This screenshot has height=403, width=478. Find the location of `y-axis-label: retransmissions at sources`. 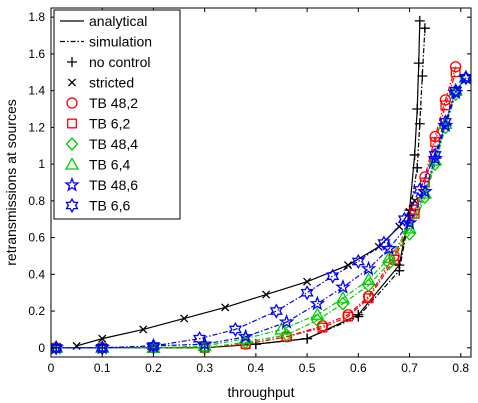

y-axis-label: retransmissions at sources is located at coordinates (11, 182).